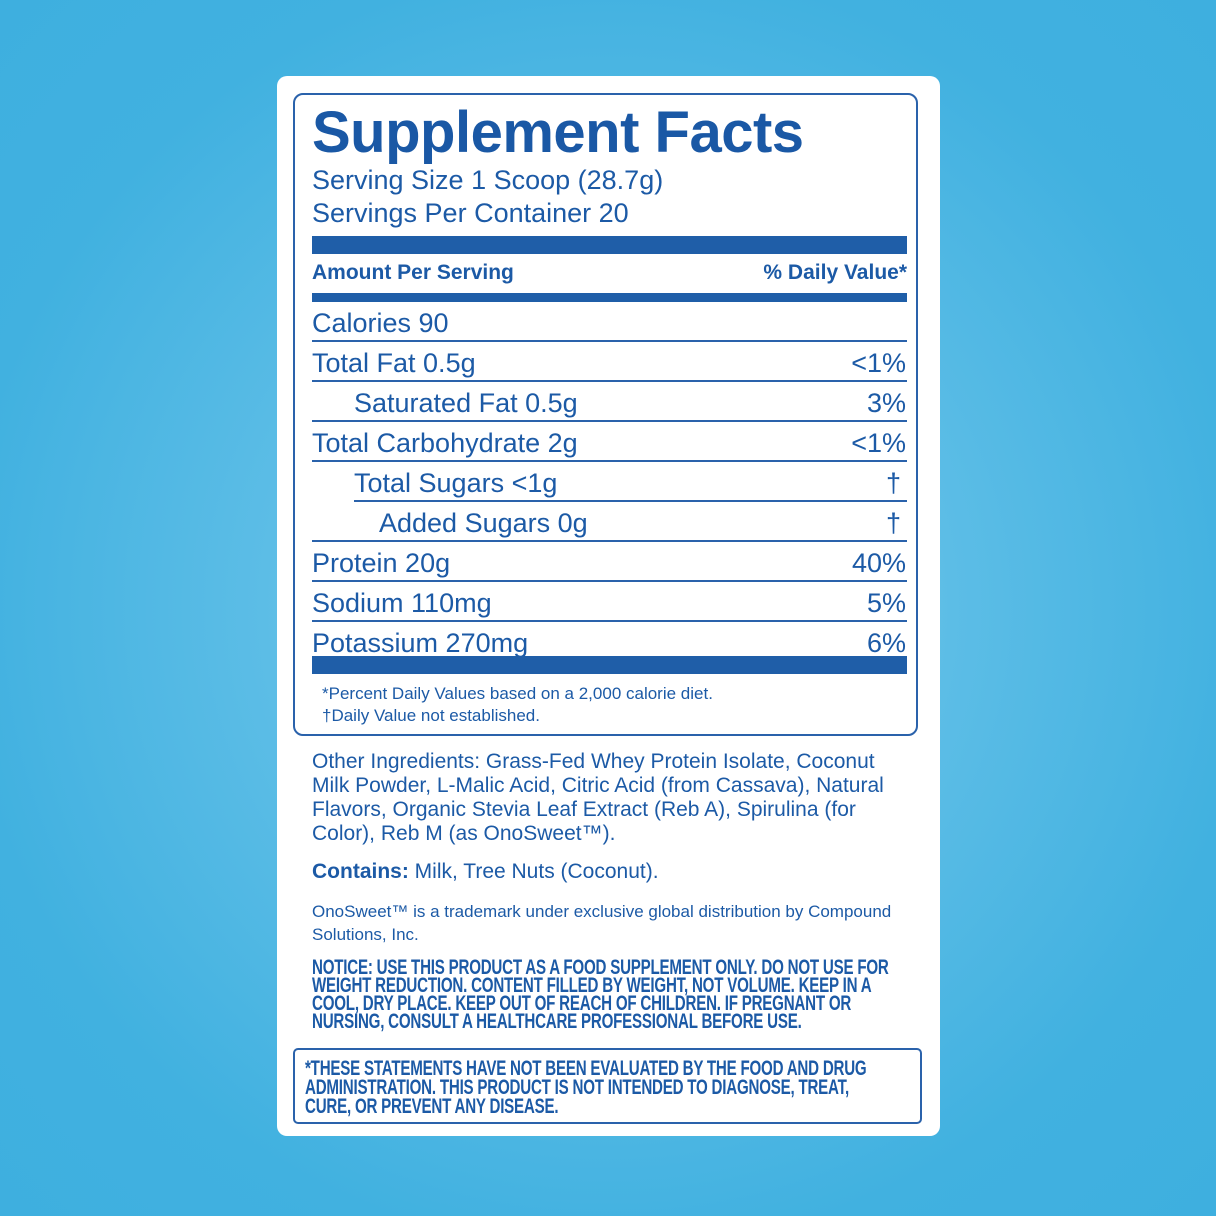 This screenshot has height=1216, width=1216. I want to click on nutrient-label: Saturated Fat 0.5g, so click(466, 403).